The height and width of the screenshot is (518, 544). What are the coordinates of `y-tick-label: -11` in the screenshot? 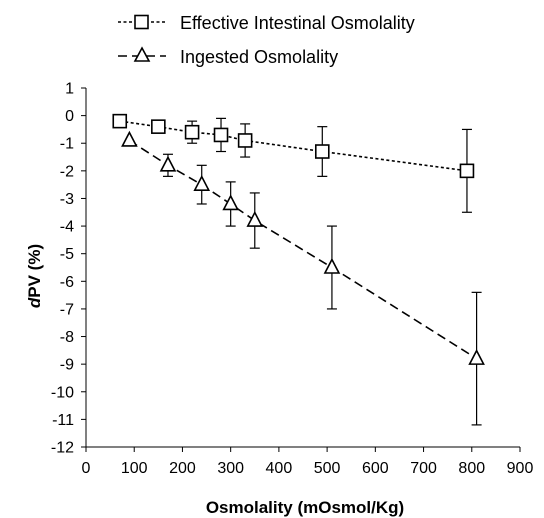 It's located at (63, 420).